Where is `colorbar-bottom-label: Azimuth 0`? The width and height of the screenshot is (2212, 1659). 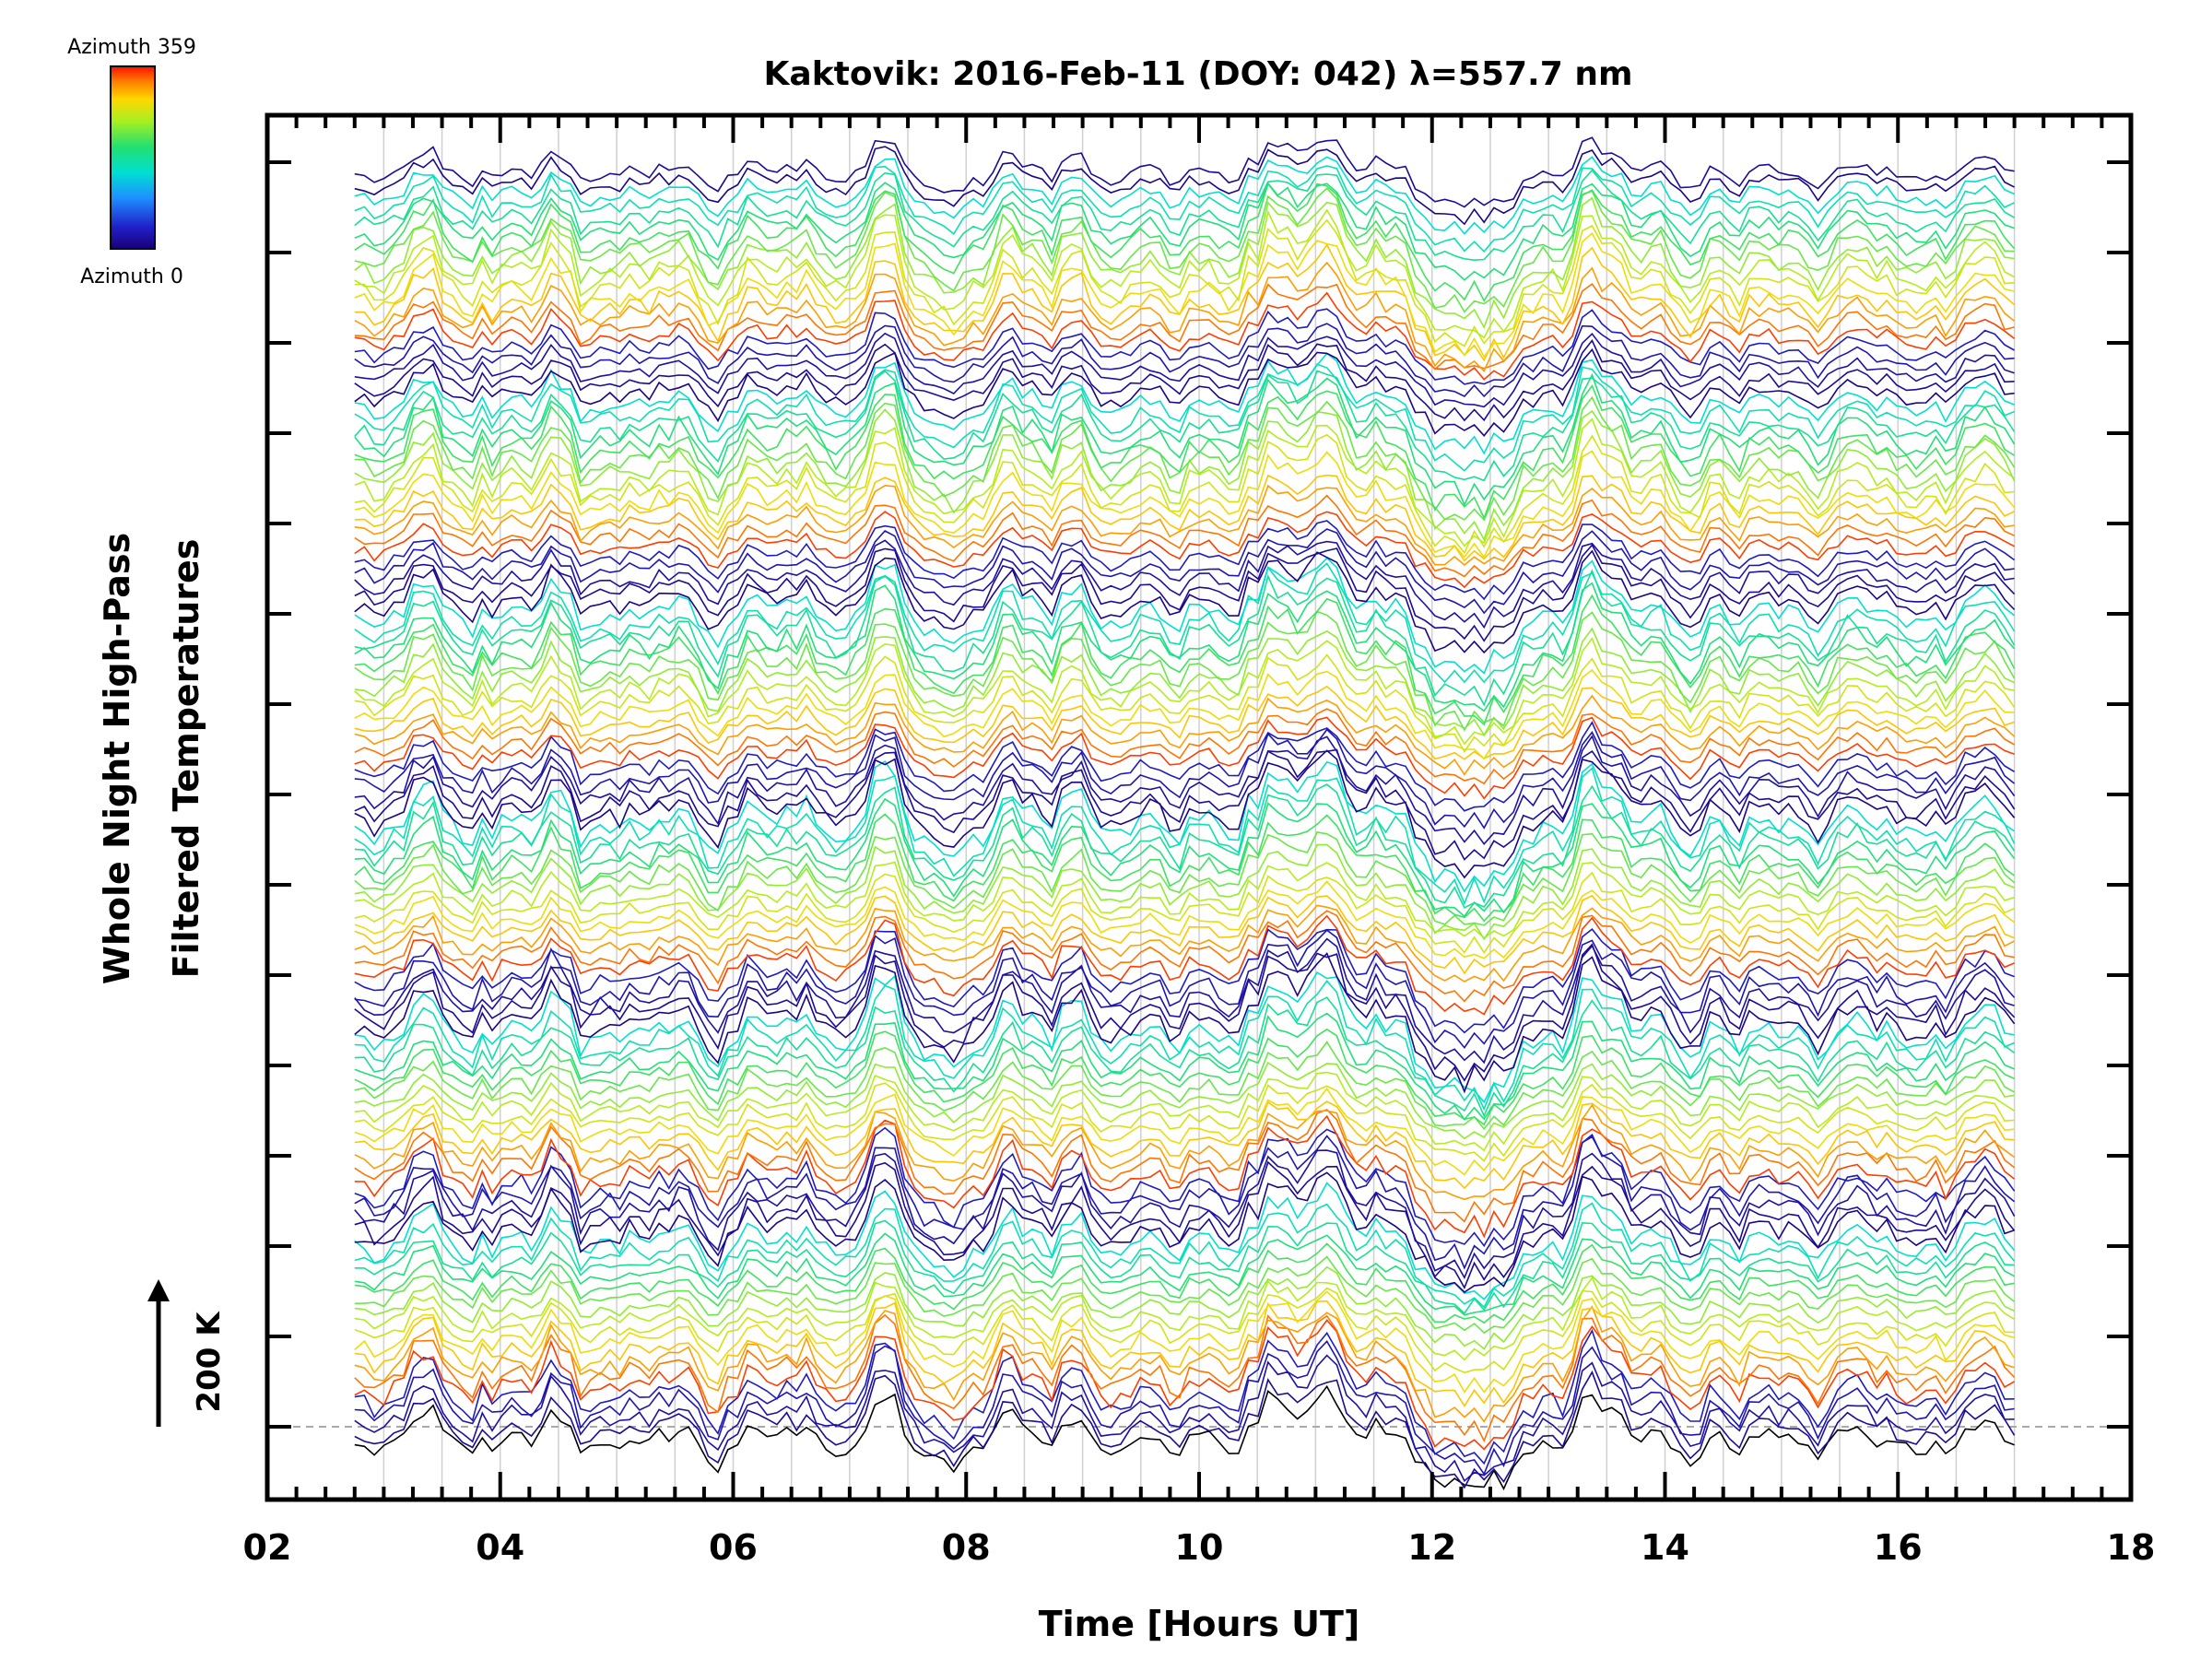 colorbar-bottom-label: Azimuth 0 is located at coordinates (131, 276).